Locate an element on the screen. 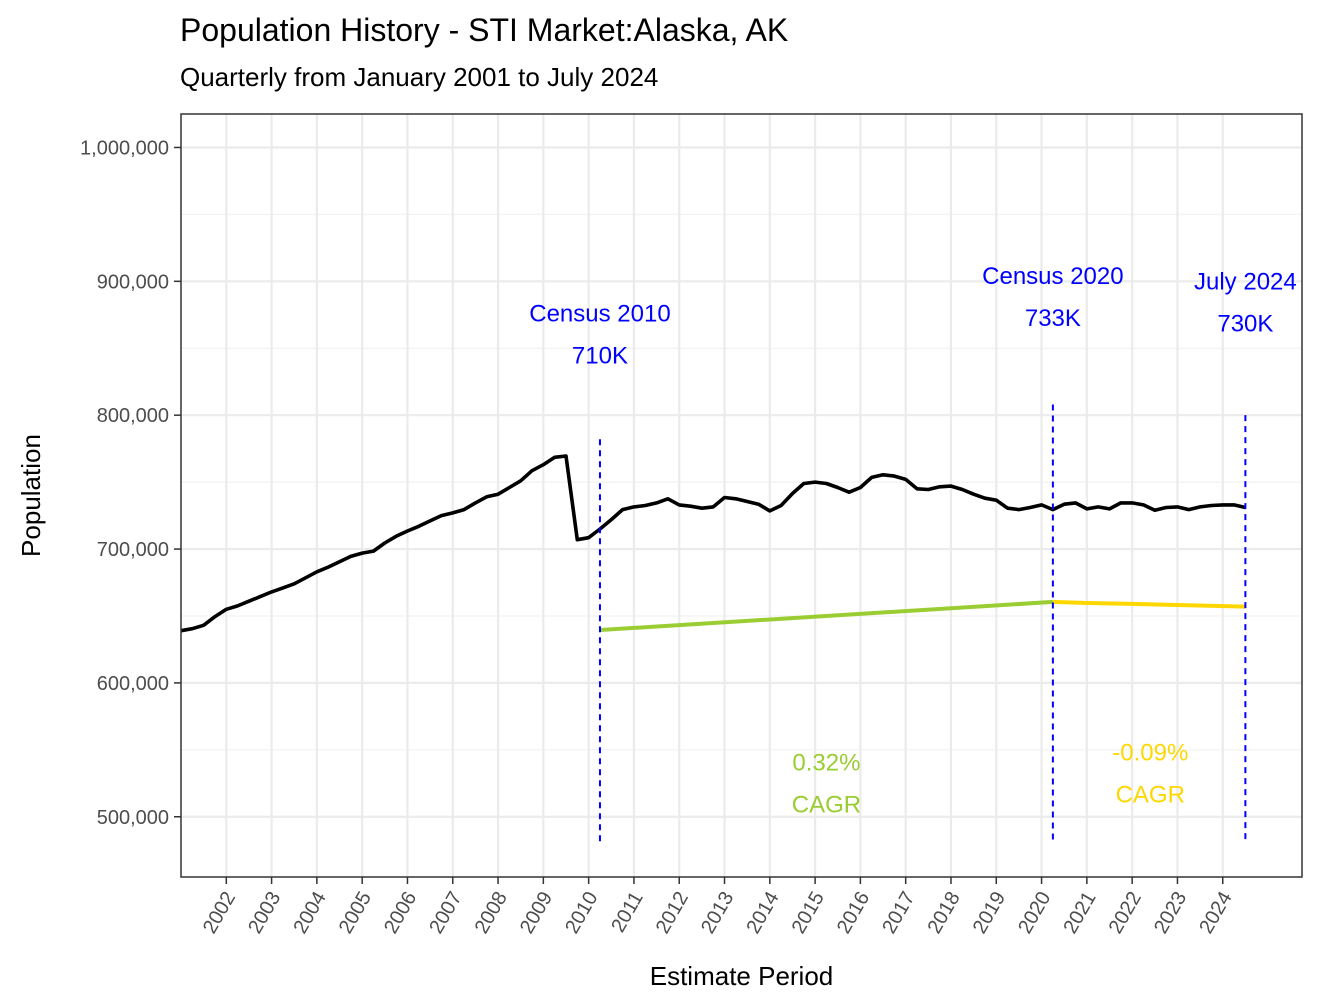 This screenshot has width=1344, height=1008. y-tick-label: 700,000 is located at coordinates (133, 550).